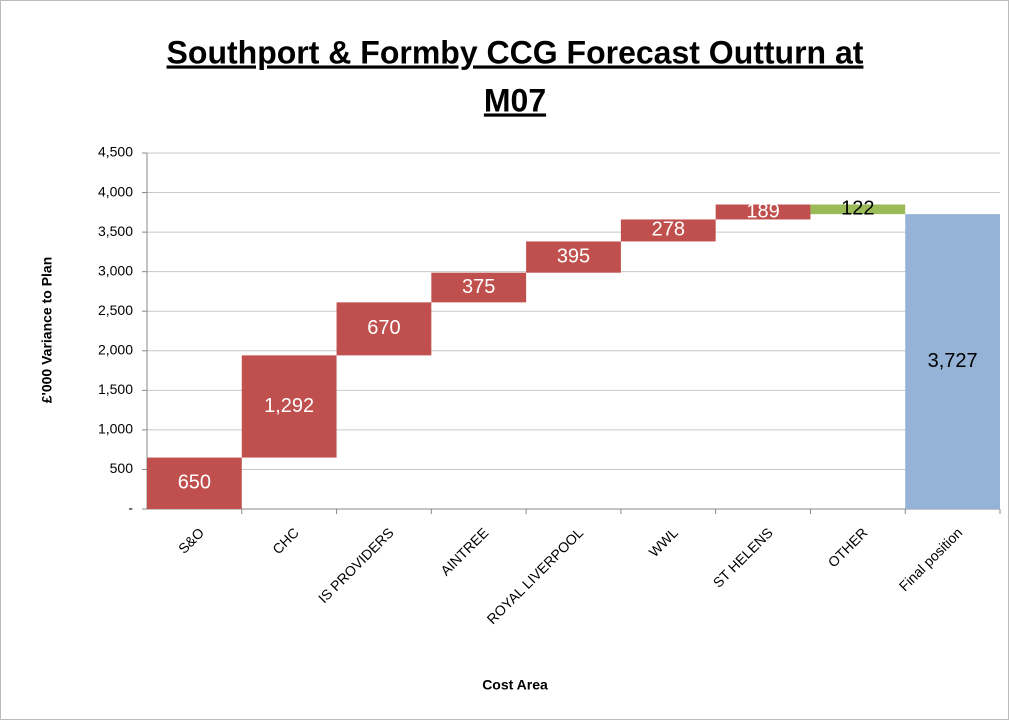 The image size is (1009, 720). Describe the element at coordinates (515, 100) in the screenshot. I see `chart-title: M07` at that location.